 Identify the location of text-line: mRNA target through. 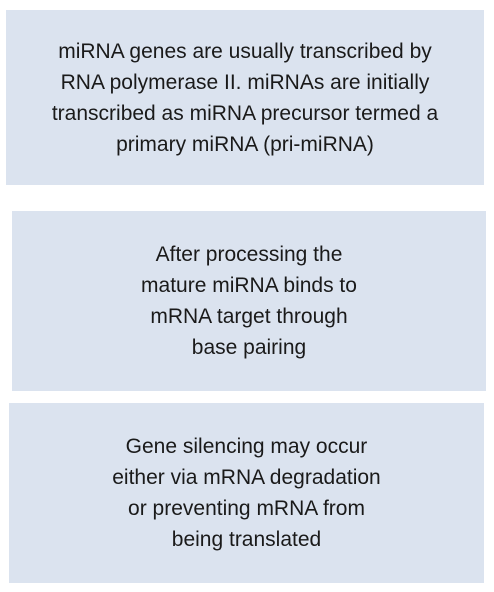
(249, 316).